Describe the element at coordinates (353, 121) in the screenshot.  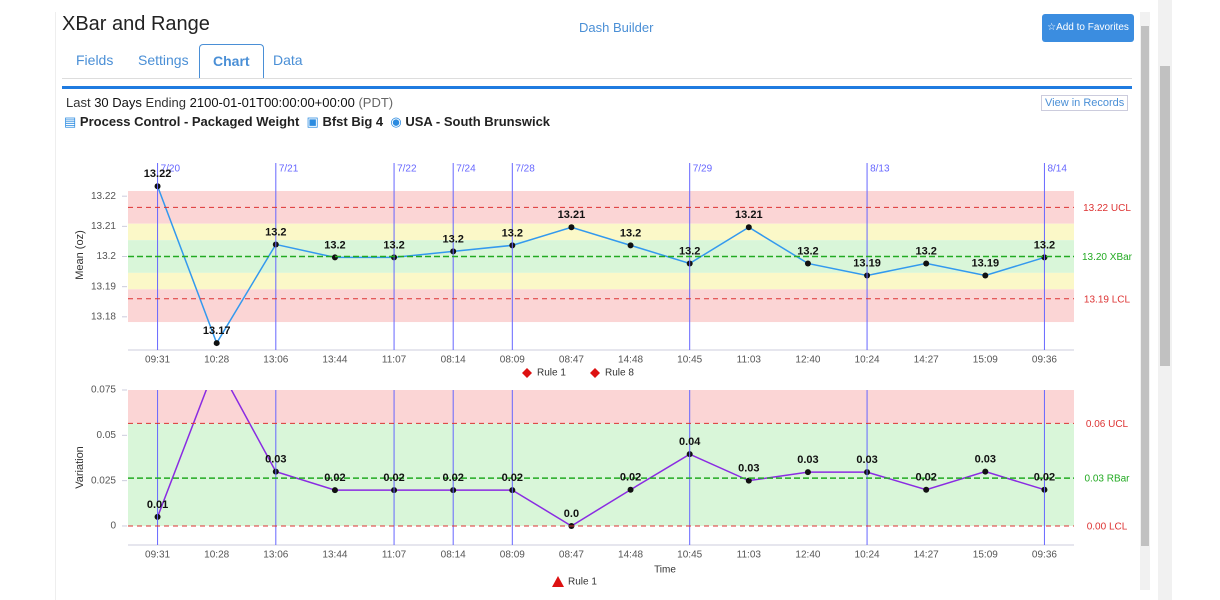
I see `product: Bfst Big 4` at that location.